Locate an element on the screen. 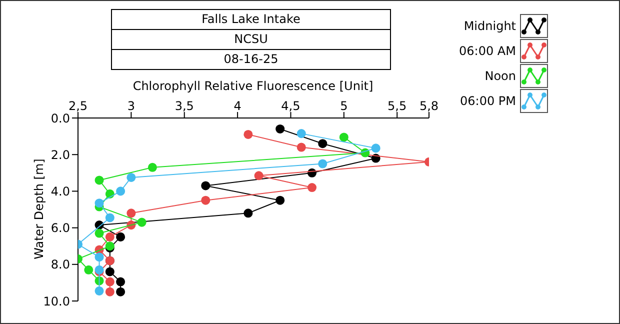  text: 08-16-25 is located at coordinates (251, 60).